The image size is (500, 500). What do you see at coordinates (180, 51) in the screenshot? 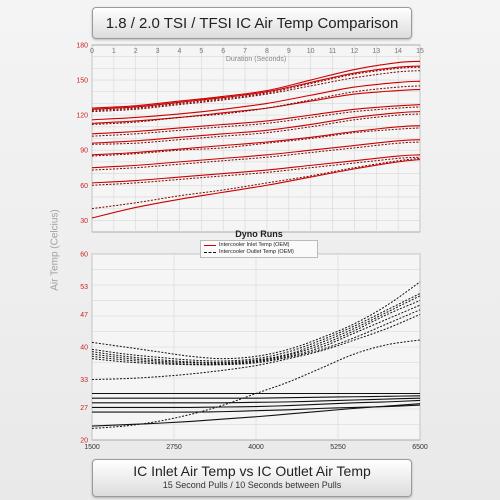
I see `inlet-x-tick-4: 4` at bounding box center [180, 51].